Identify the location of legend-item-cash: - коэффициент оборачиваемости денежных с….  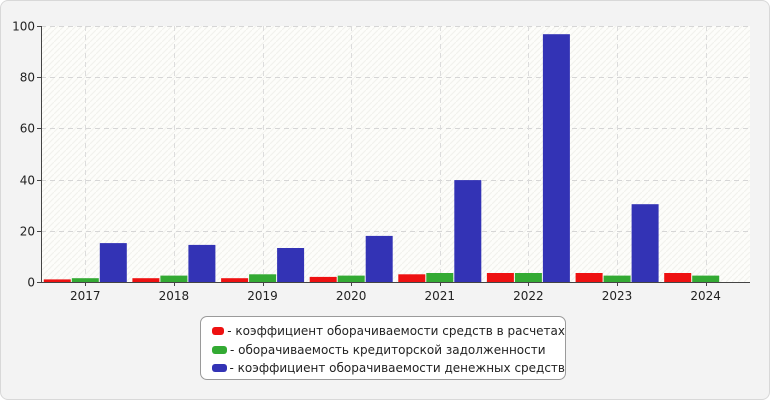
(388, 368).